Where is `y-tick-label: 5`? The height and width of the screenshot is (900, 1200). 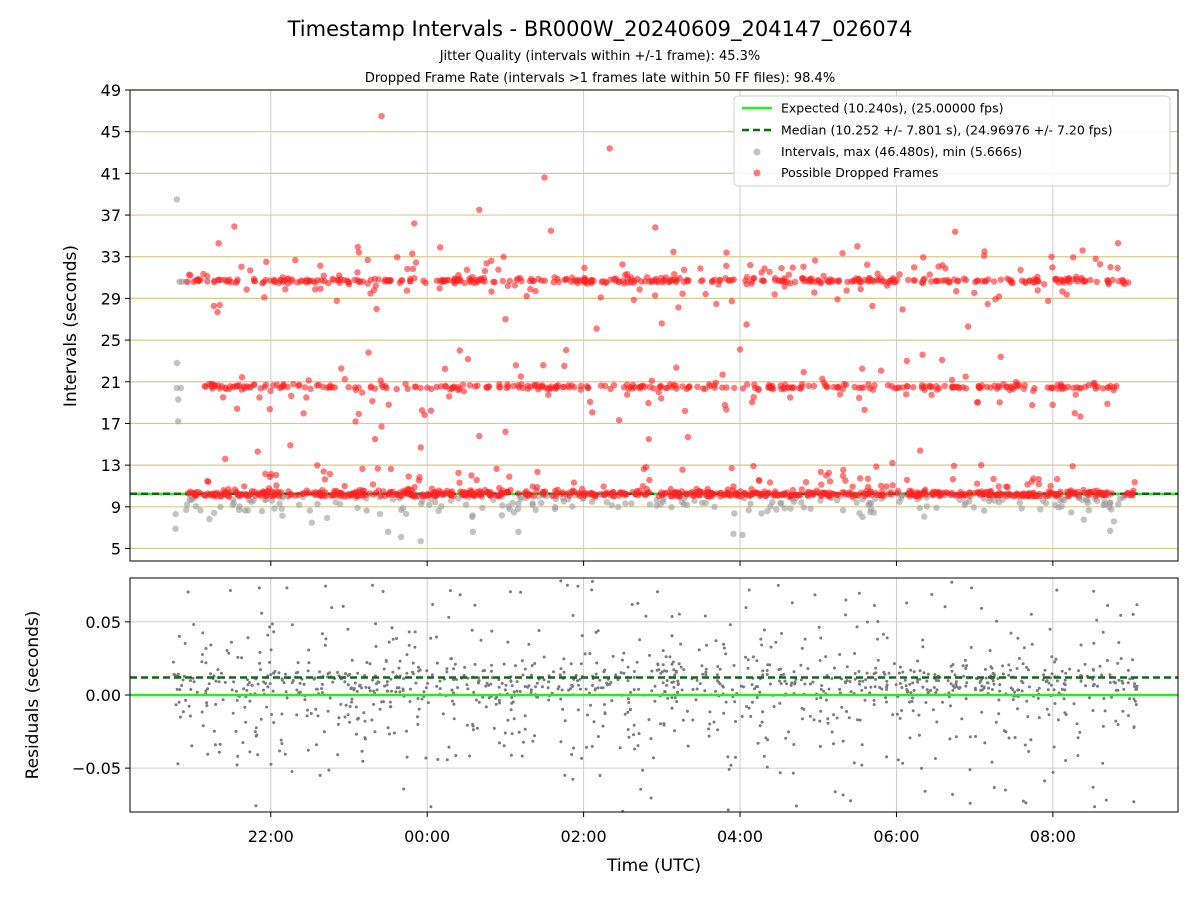
y-tick-label: 5 is located at coordinates (116, 548).